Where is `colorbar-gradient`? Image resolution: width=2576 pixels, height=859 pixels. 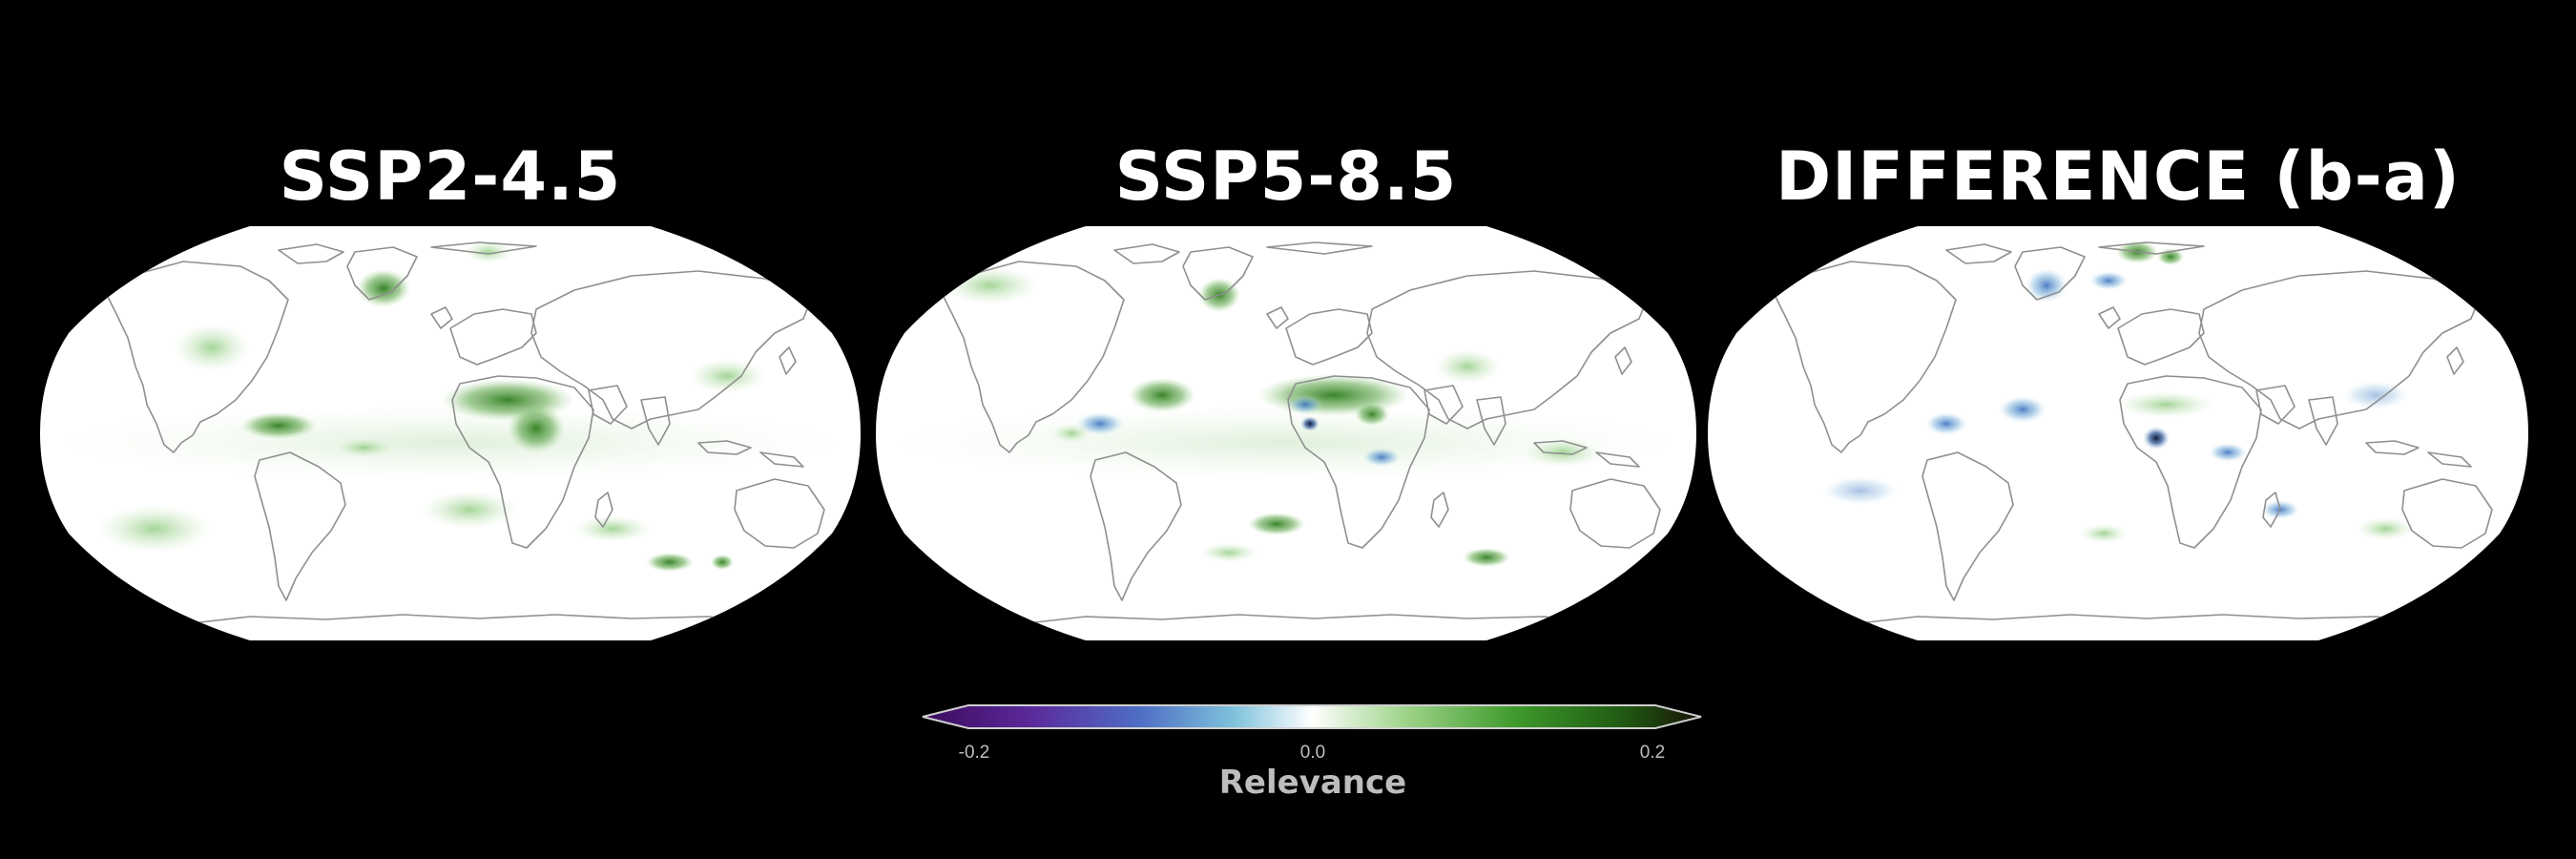 colorbar-gradient is located at coordinates (1312, 716).